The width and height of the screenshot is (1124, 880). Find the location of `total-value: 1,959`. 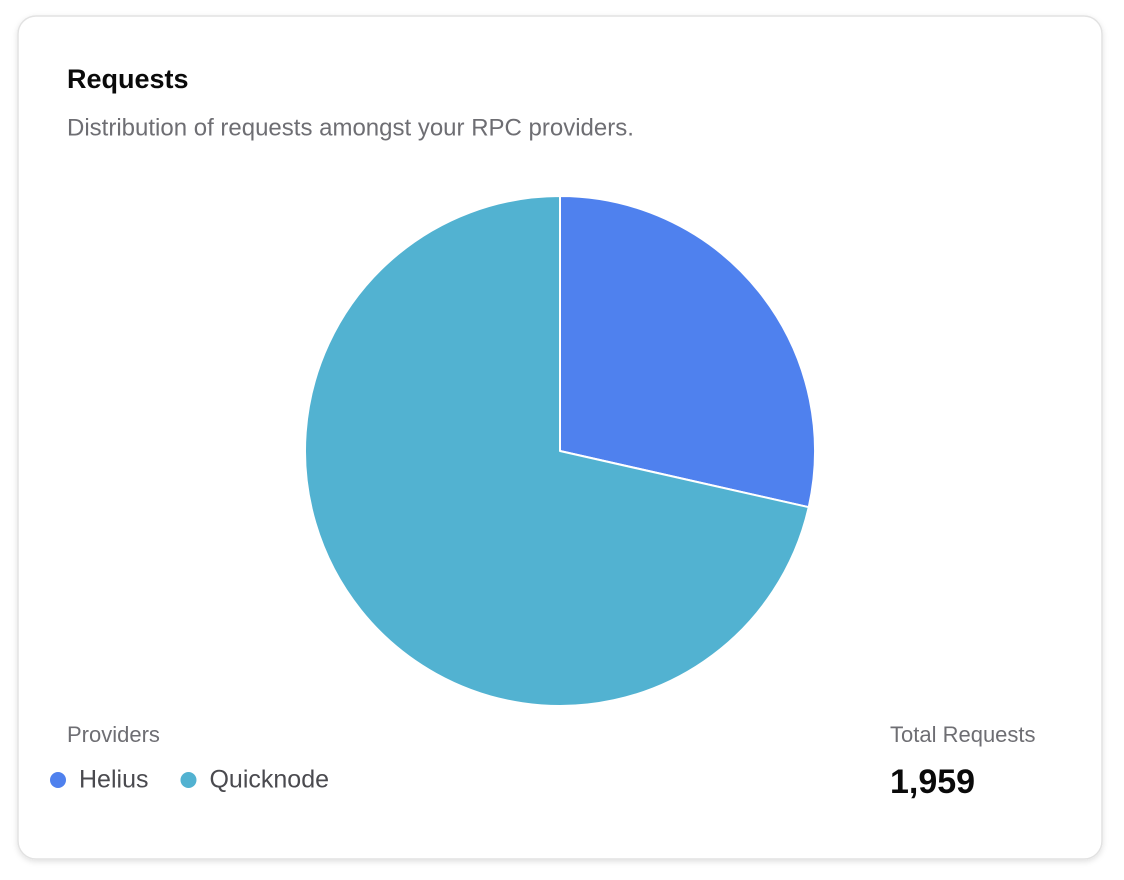

total-value: 1,959 is located at coordinates (932, 782).